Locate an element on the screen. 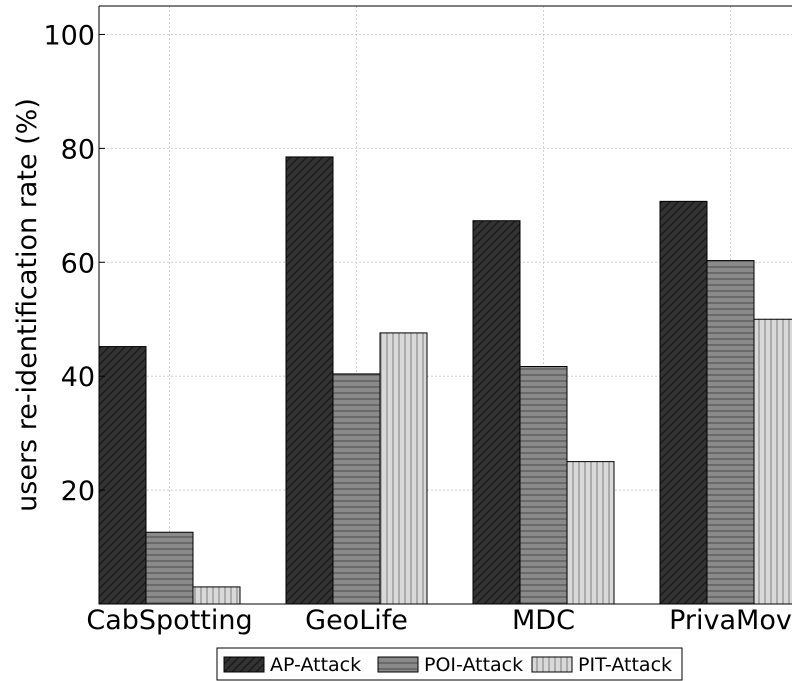 The width and height of the screenshot is (792, 681). y-tick-label: 100 is located at coordinates (69, 35).